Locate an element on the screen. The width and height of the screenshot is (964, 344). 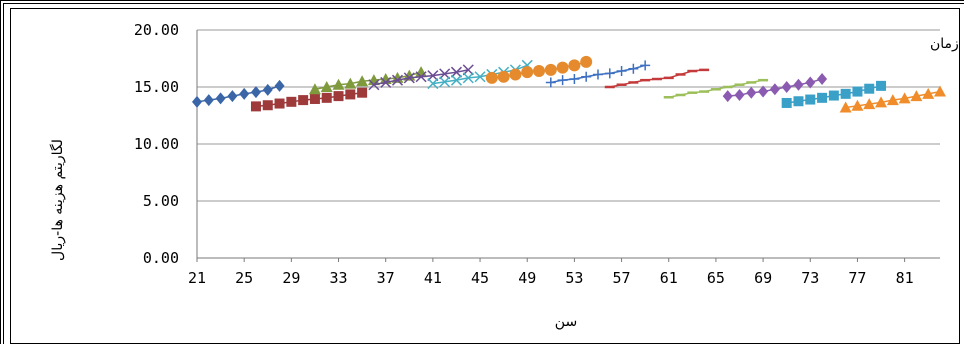
x-axis-label: سن is located at coordinates (566, 322).